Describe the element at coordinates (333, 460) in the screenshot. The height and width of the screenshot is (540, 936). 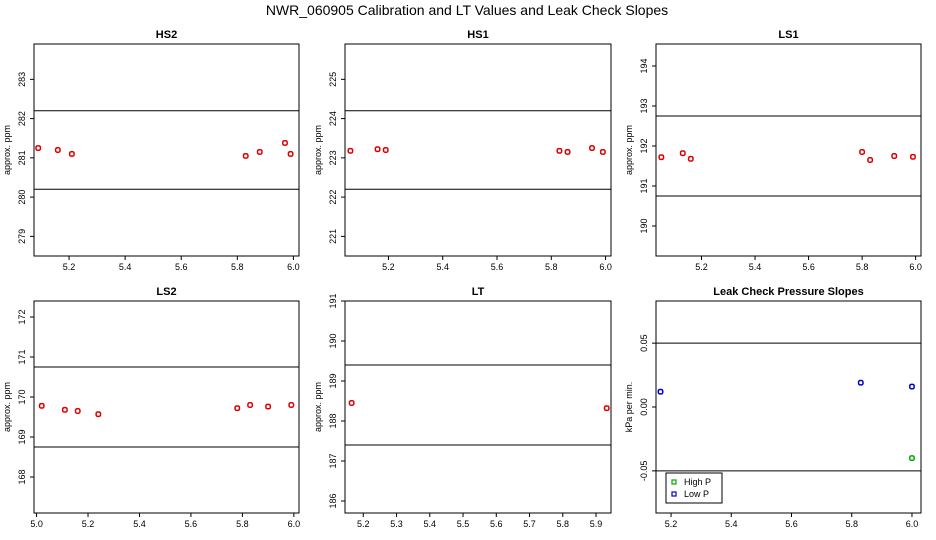
I see `y-tick-label: 187` at that location.